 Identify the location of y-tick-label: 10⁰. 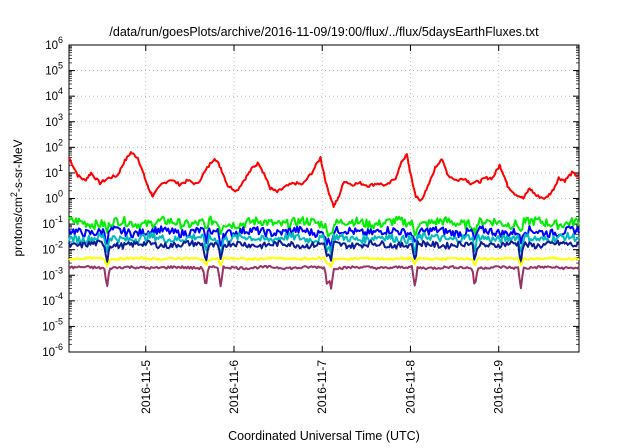
(54, 197).